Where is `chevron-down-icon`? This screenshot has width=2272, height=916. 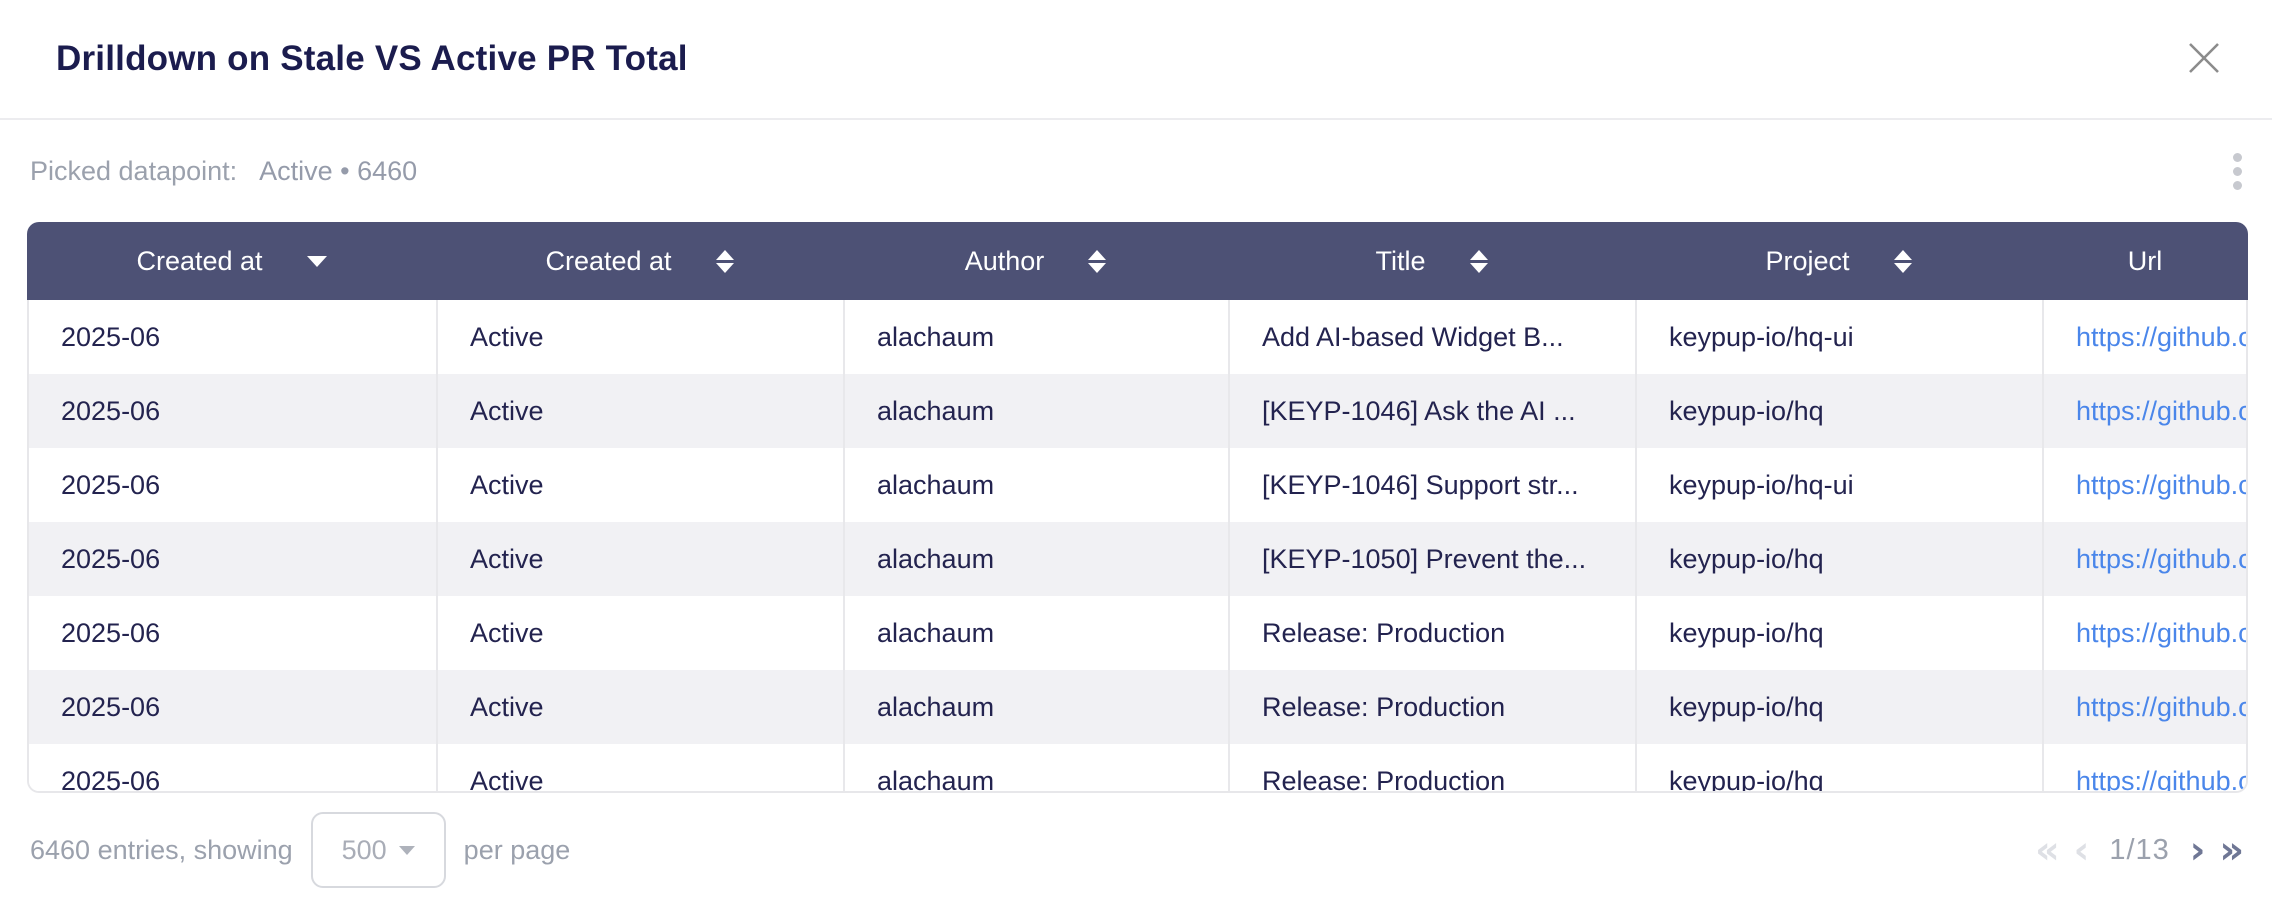
chevron-down-icon is located at coordinates (406, 850).